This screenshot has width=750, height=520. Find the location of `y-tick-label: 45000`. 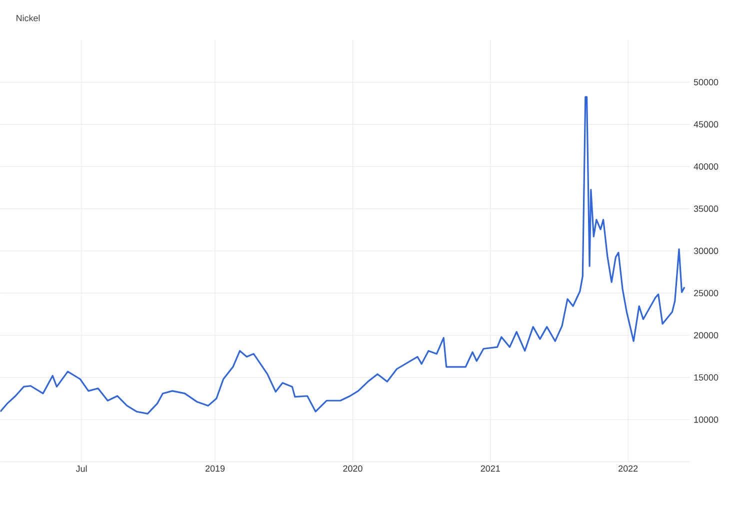

y-tick-label: 45000 is located at coordinates (706, 124).